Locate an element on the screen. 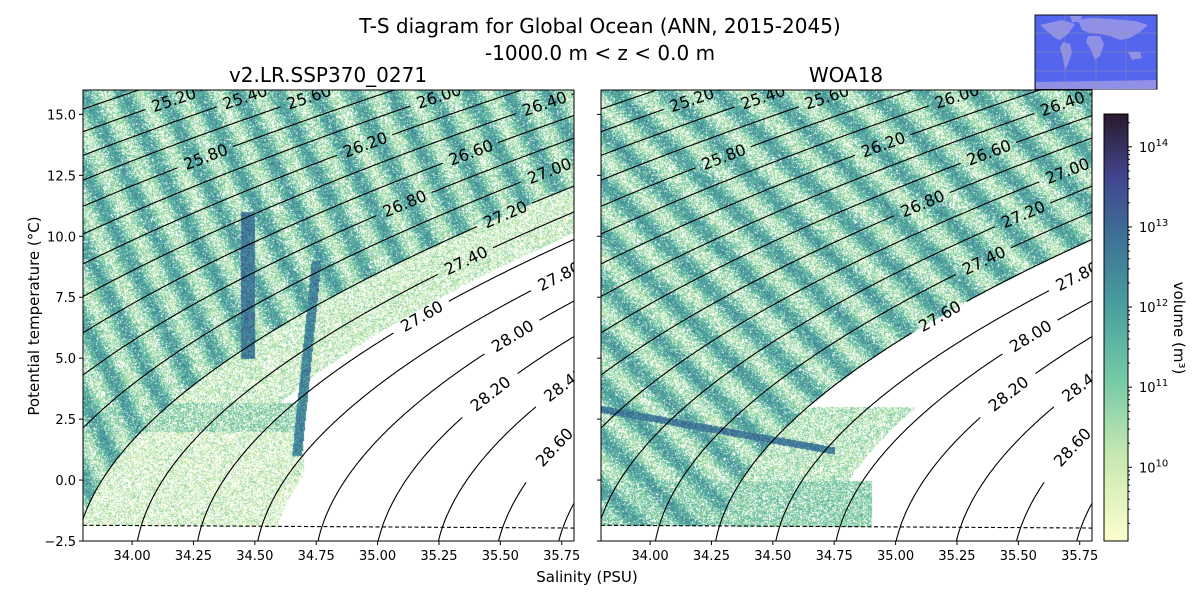 The height and width of the screenshot is (600, 1200). density-contour-label: 25.80 is located at coordinates (724, 157).